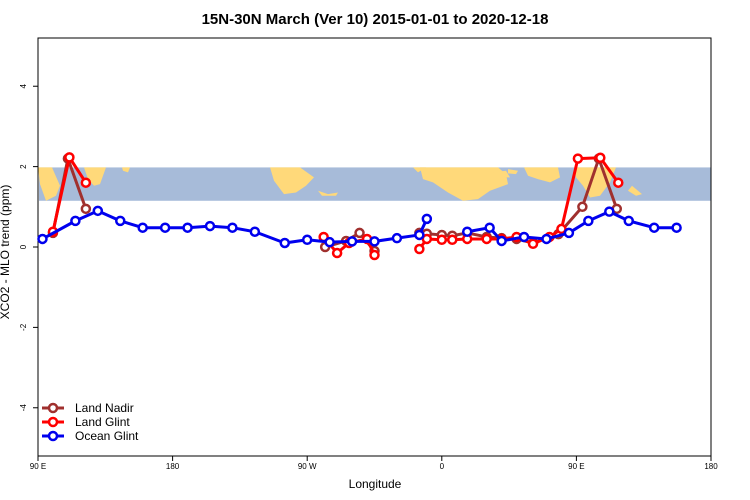 This screenshot has height=500, width=750. Describe the element at coordinates (107, 436) in the screenshot. I see `legend-label-ocean-glint: Ocean Glint` at that location.